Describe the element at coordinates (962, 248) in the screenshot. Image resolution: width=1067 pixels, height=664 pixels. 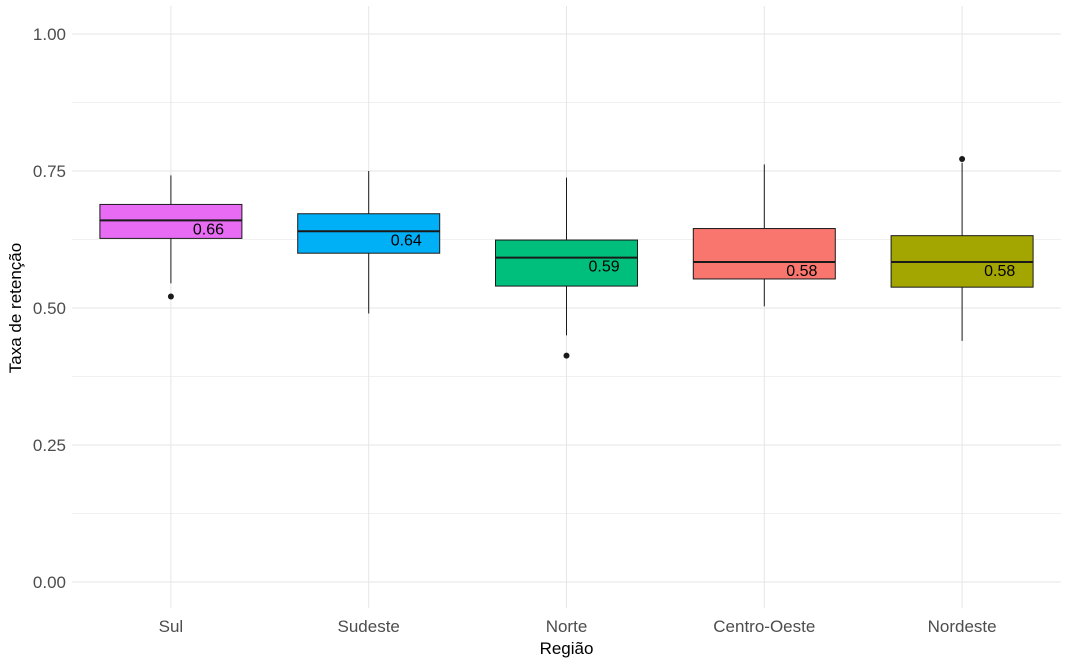
I see `box-nordeste: 0.58` at that location.